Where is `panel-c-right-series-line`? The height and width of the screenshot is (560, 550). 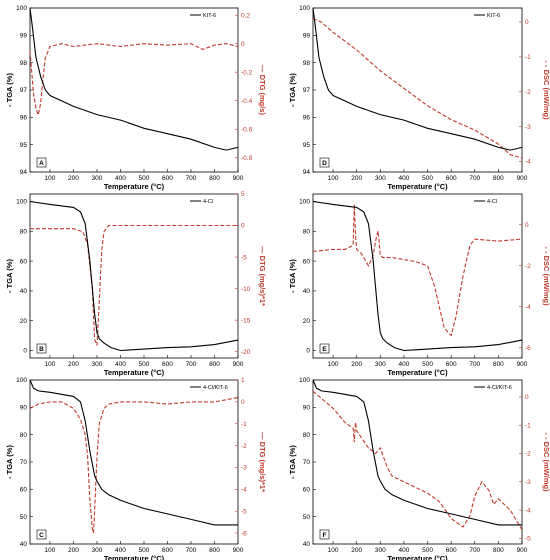
panel-c-right-series-line is located at coordinates (134, 465).